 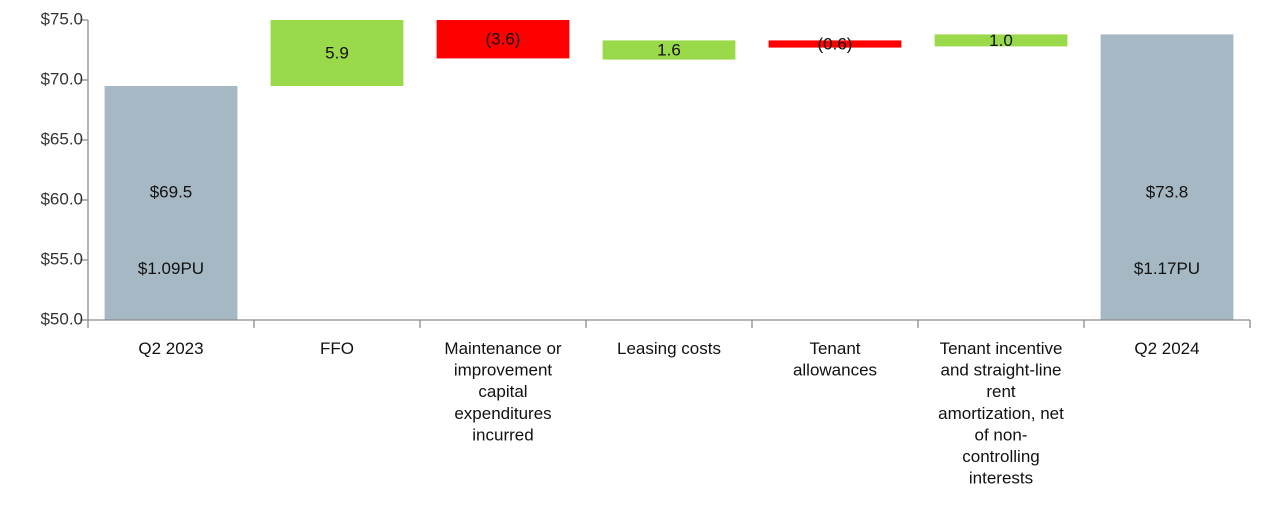 I want to click on category-label-line: allowances, so click(x=835, y=370).